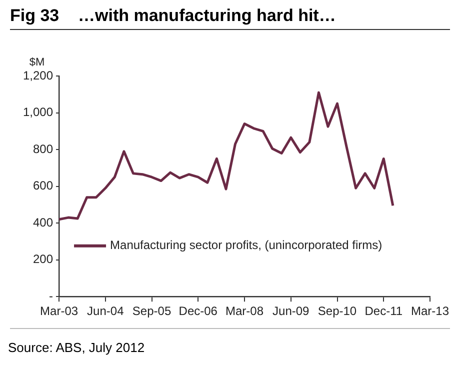  I want to click on y-tick-label: 400, so click(43, 222).